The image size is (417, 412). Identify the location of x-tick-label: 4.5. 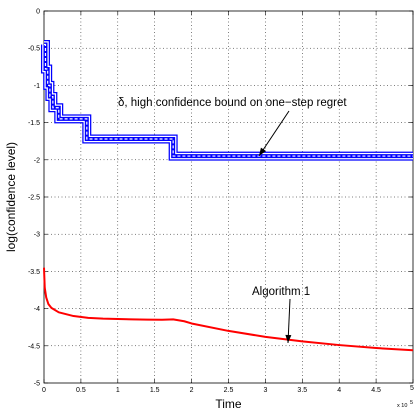
(376, 390).